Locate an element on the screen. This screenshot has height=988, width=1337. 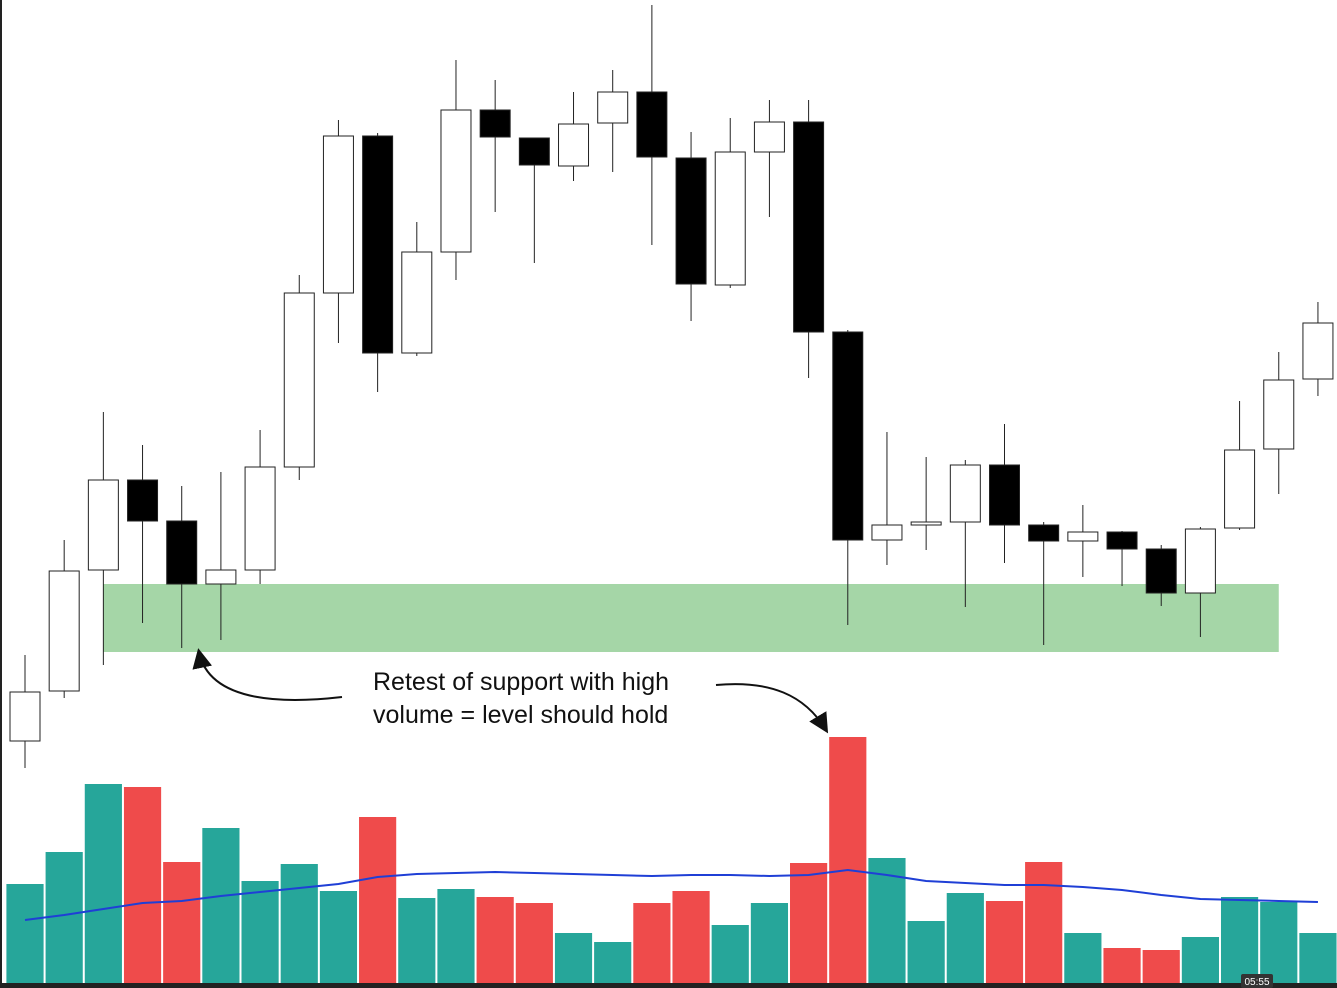
annotation-line: Retest of support with high is located at coordinates (521, 682).